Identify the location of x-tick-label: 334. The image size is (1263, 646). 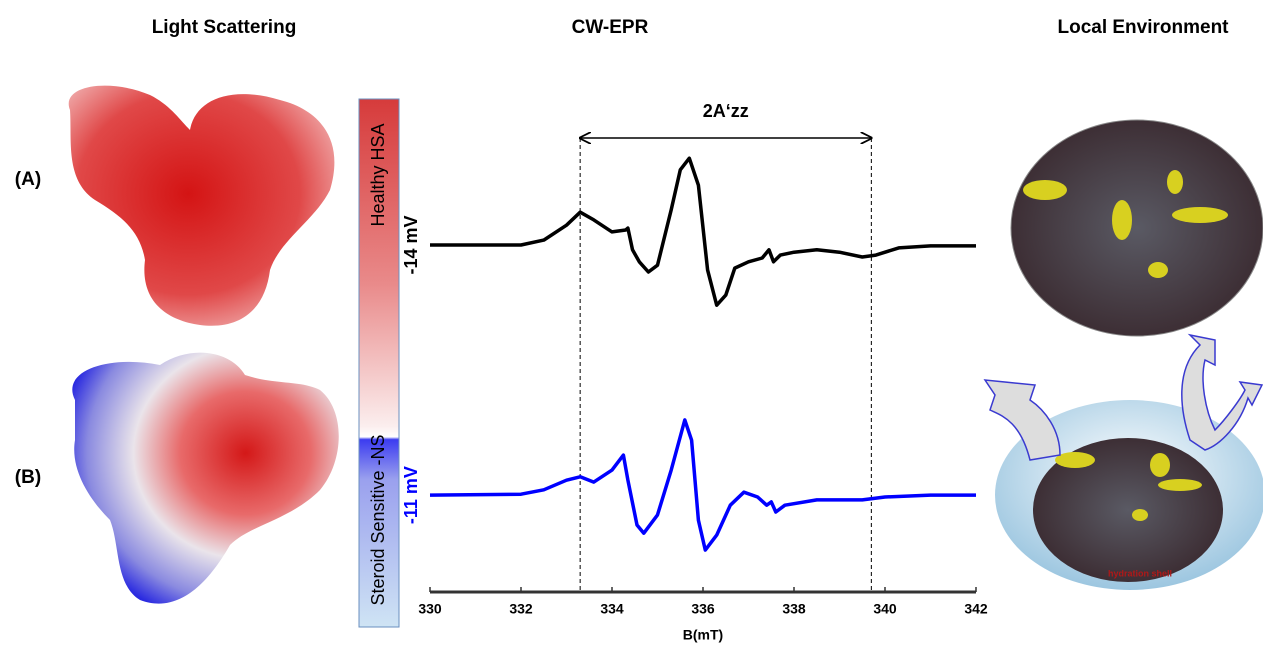
(612, 609).